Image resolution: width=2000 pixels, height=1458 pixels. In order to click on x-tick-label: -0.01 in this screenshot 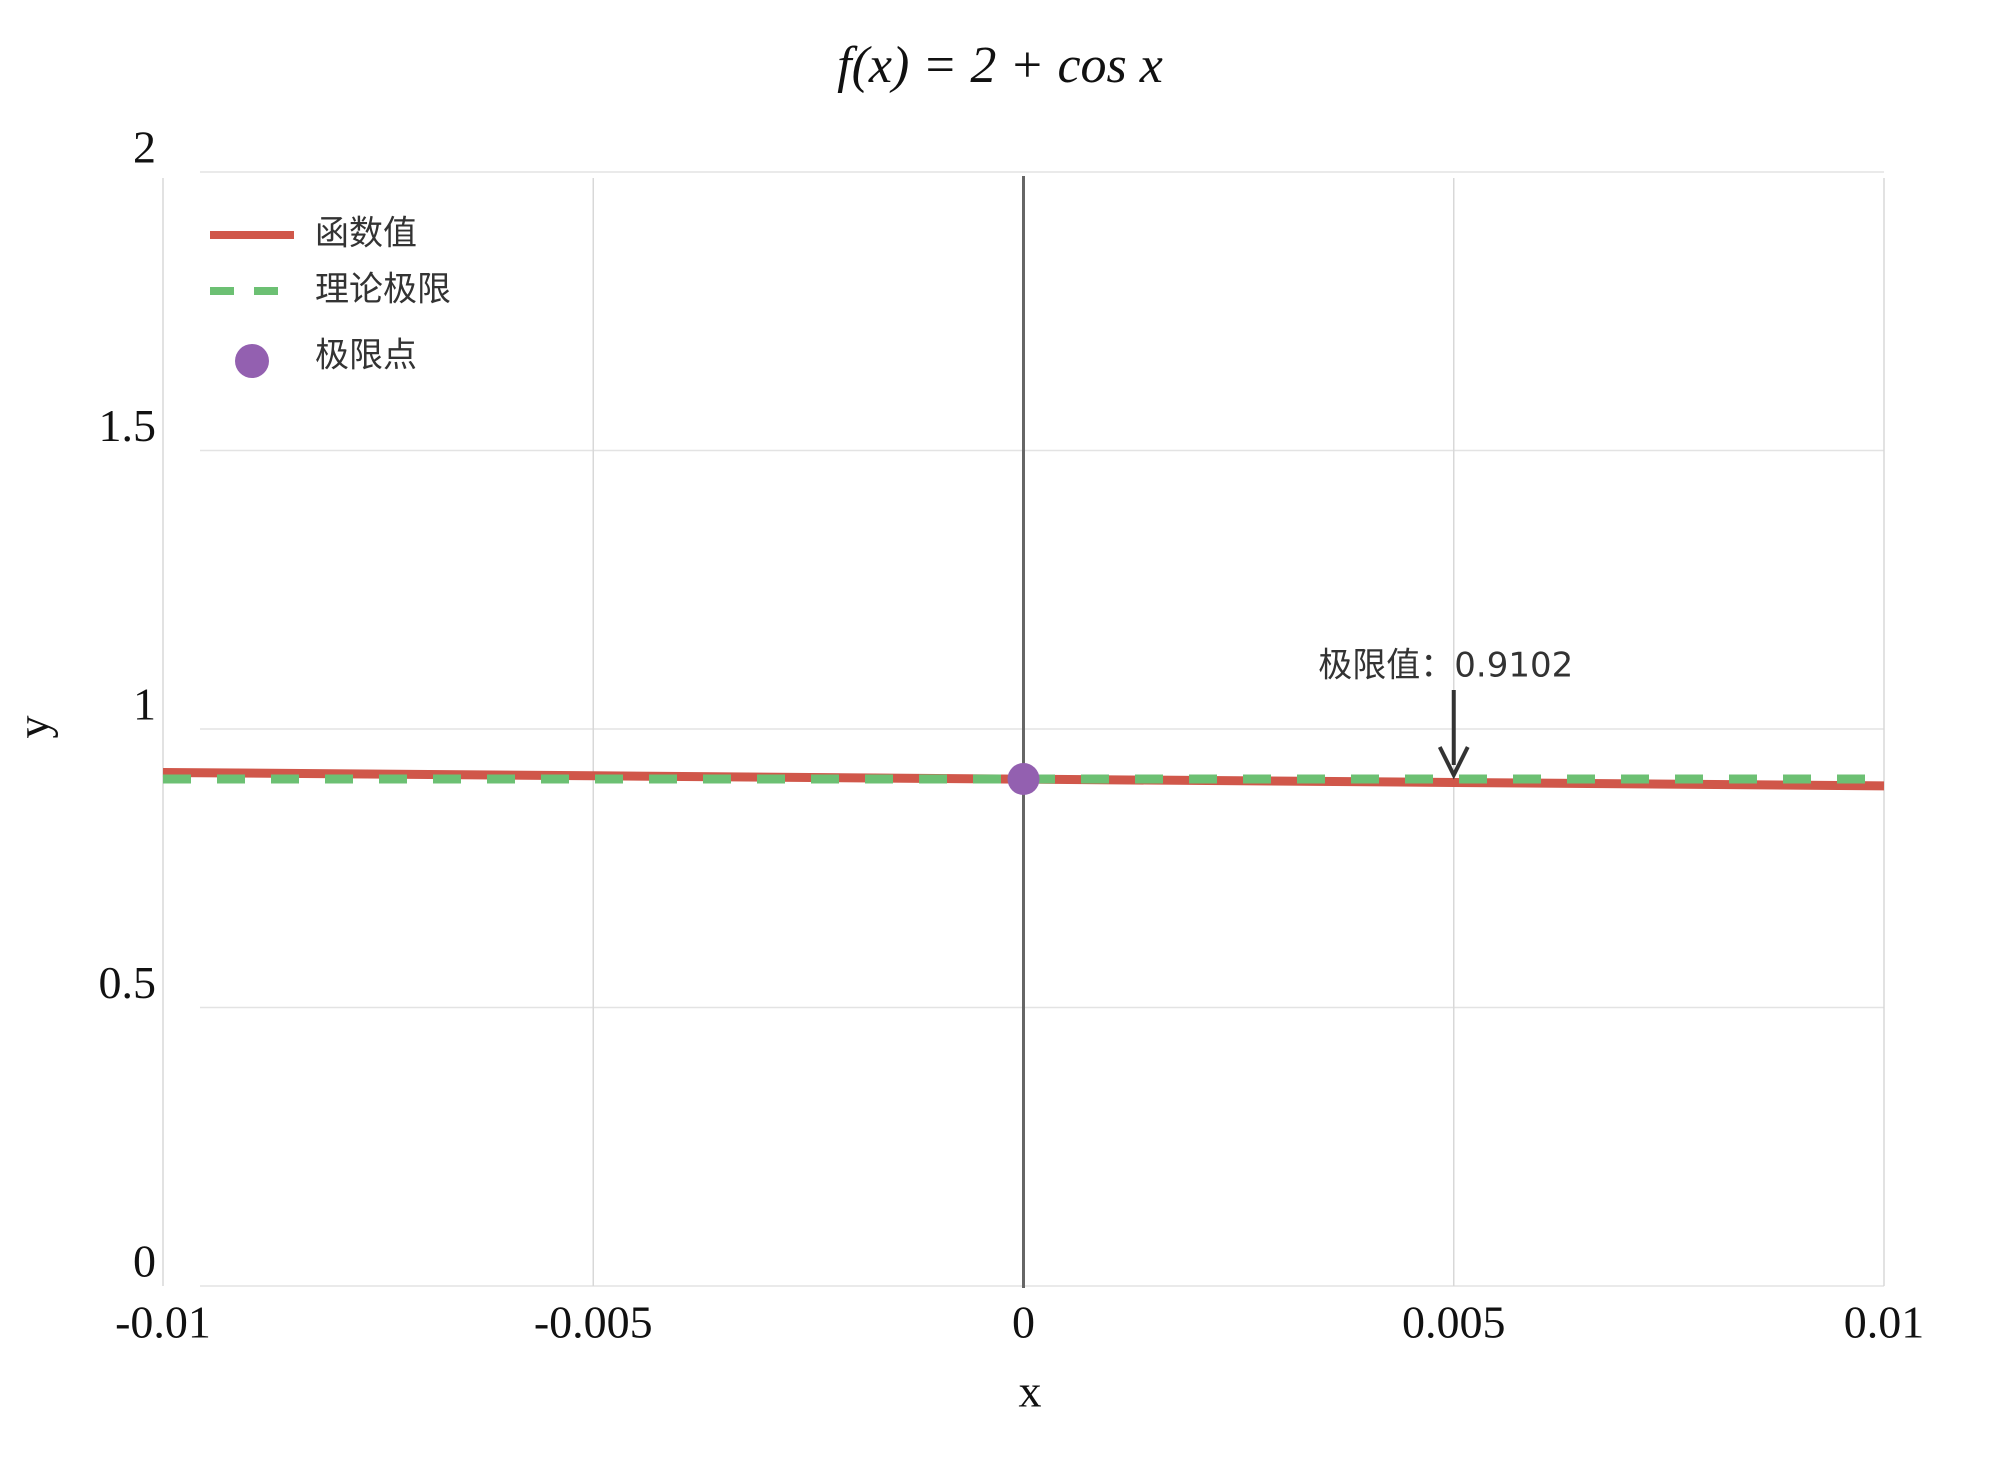, I will do `click(163, 1322)`.